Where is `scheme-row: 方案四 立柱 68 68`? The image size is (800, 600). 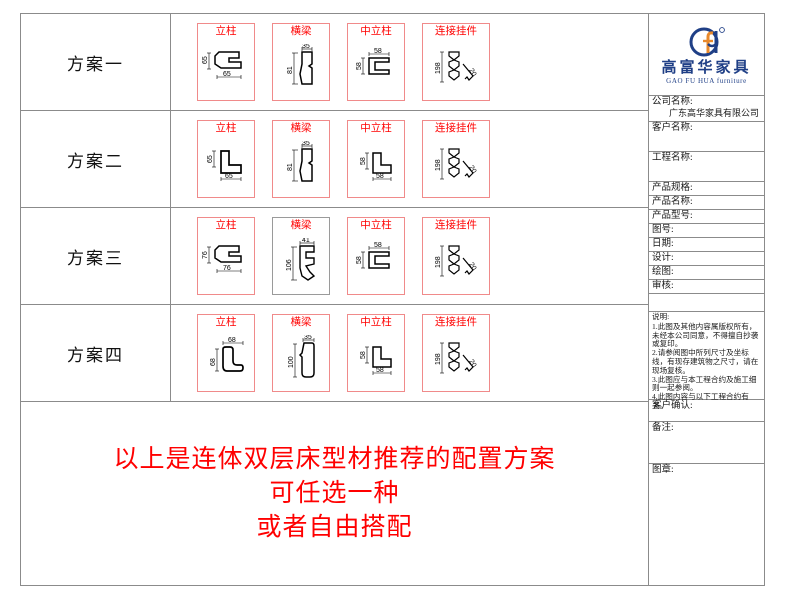
scheme-row: 方案四 立柱 68 68 is located at coordinates (334, 353).